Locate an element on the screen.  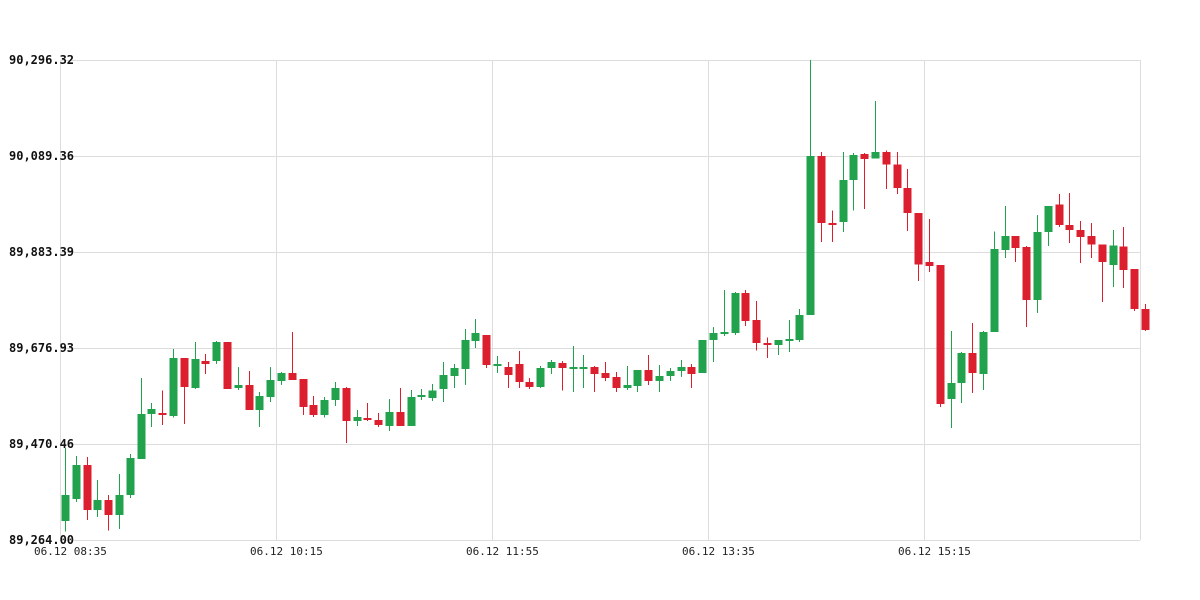
x-tick-label: 06.12 15:15 is located at coordinates (934, 551).